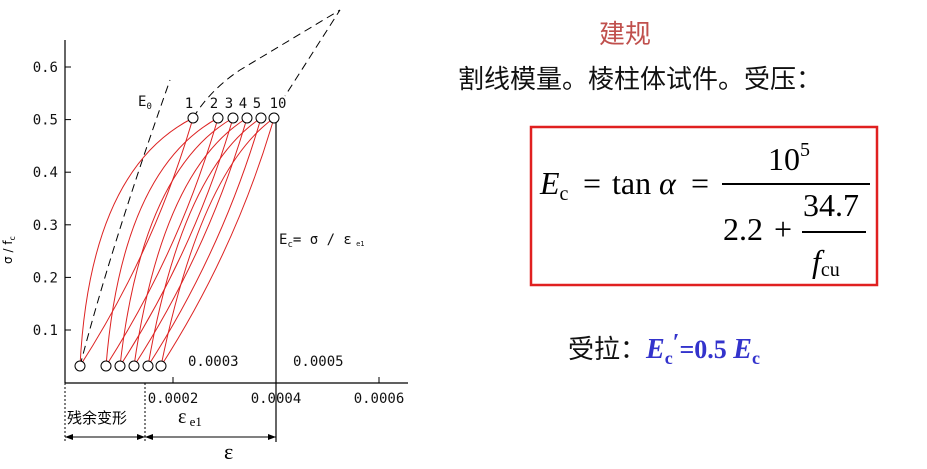  Describe the element at coordinates (805, 150) in the screenshot. I see `formula-exp: 5` at that location.